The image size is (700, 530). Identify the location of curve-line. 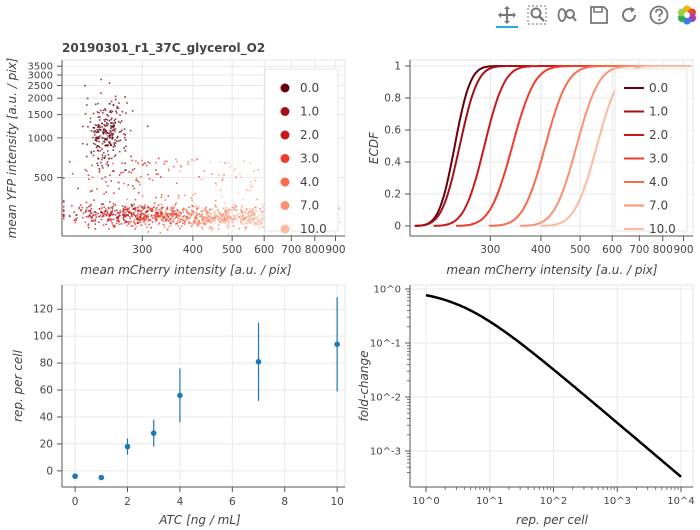
(553, 385).